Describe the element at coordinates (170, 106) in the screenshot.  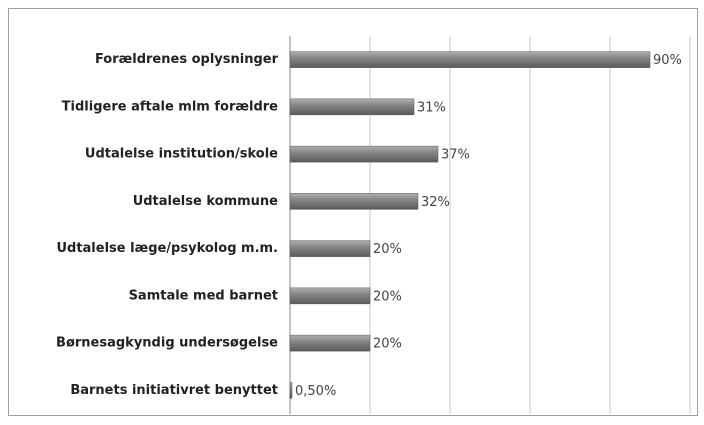
I see `category-label: Tidligere aftale mlm forældre` at that location.